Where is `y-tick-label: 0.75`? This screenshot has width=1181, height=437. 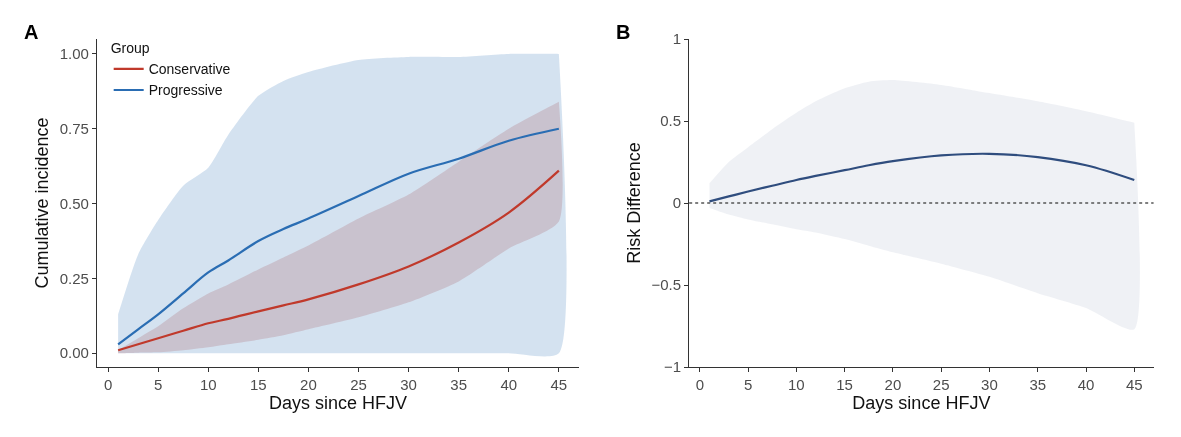
y-tick-label: 0.75 is located at coordinates (74, 129).